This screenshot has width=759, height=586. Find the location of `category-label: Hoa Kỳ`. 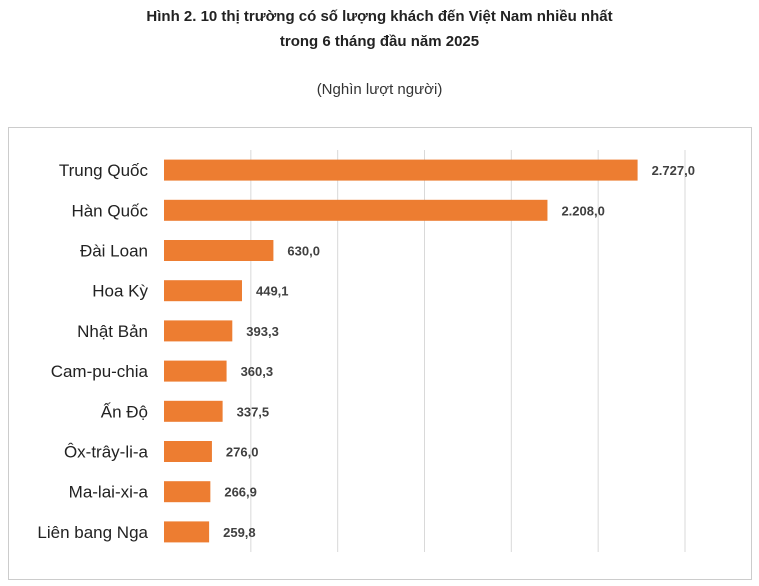

category-label: Hoa Kỳ is located at coordinates (120, 291).